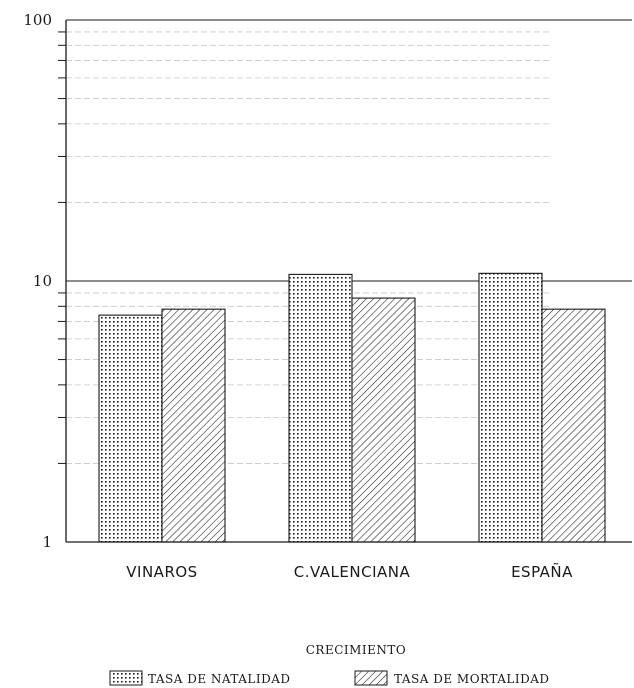  Describe the element at coordinates (37, 20) in the screenshot. I see `y-tick-label: 100` at that location.